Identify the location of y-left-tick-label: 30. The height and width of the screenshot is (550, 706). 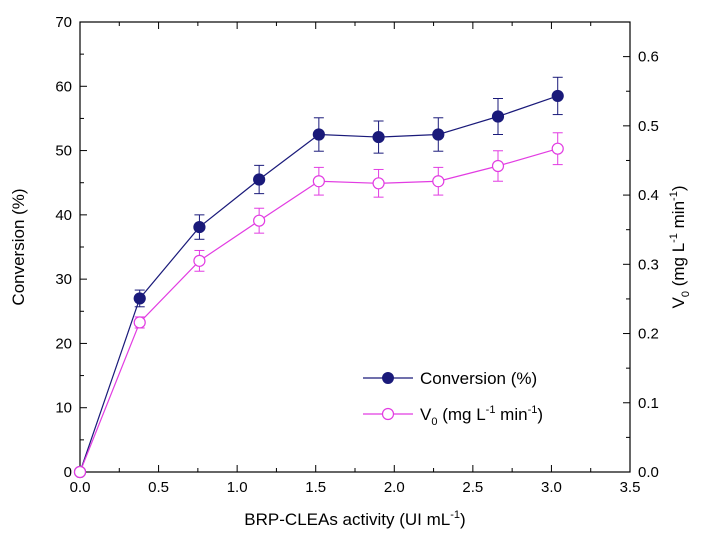
(63, 279).